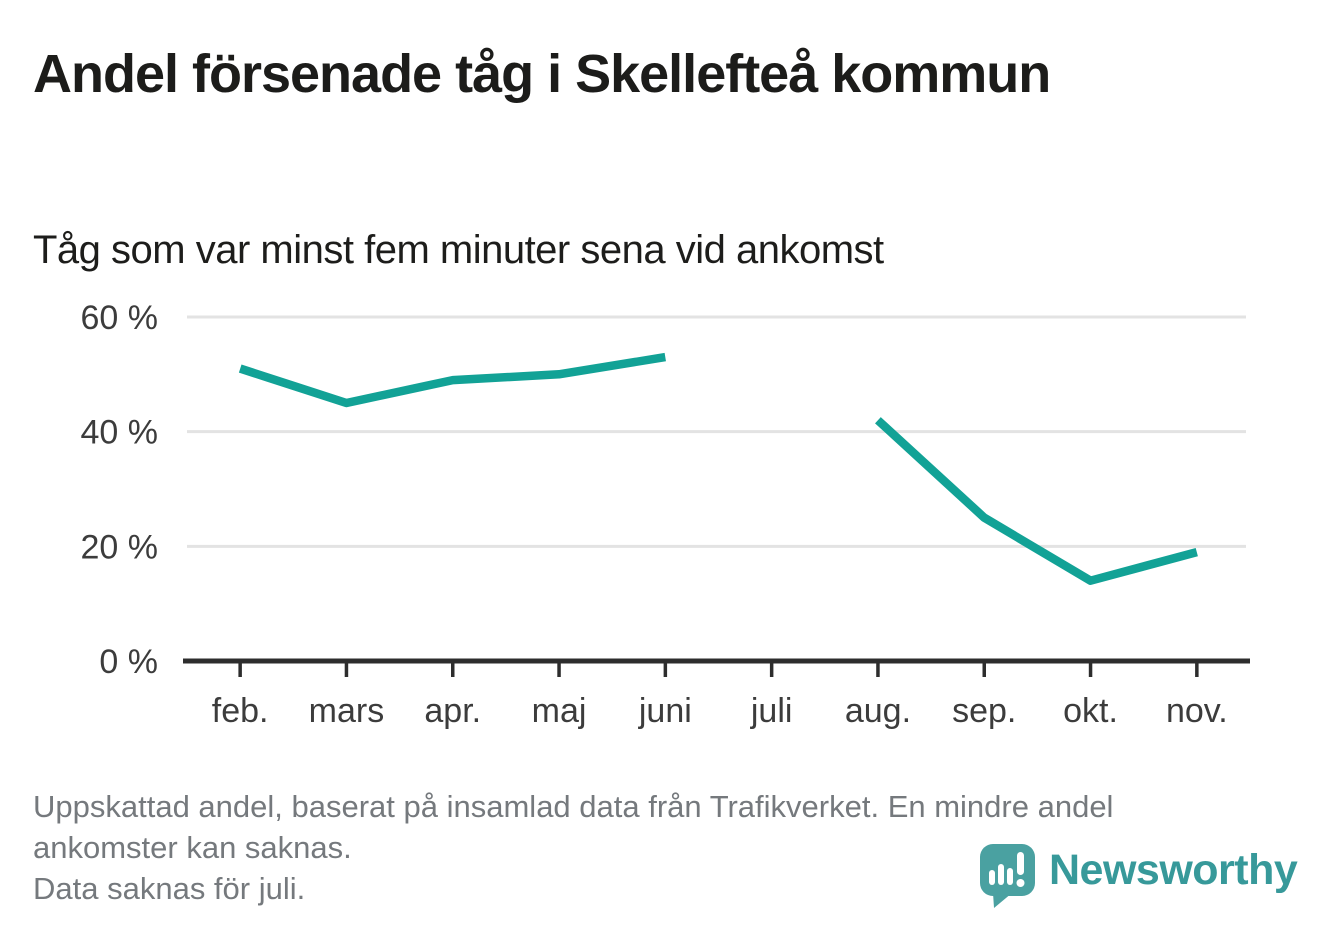 The height and width of the screenshot is (939, 1322). Describe the element at coordinates (1197, 711) in the screenshot. I see `x-tick-label: nov.` at that location.